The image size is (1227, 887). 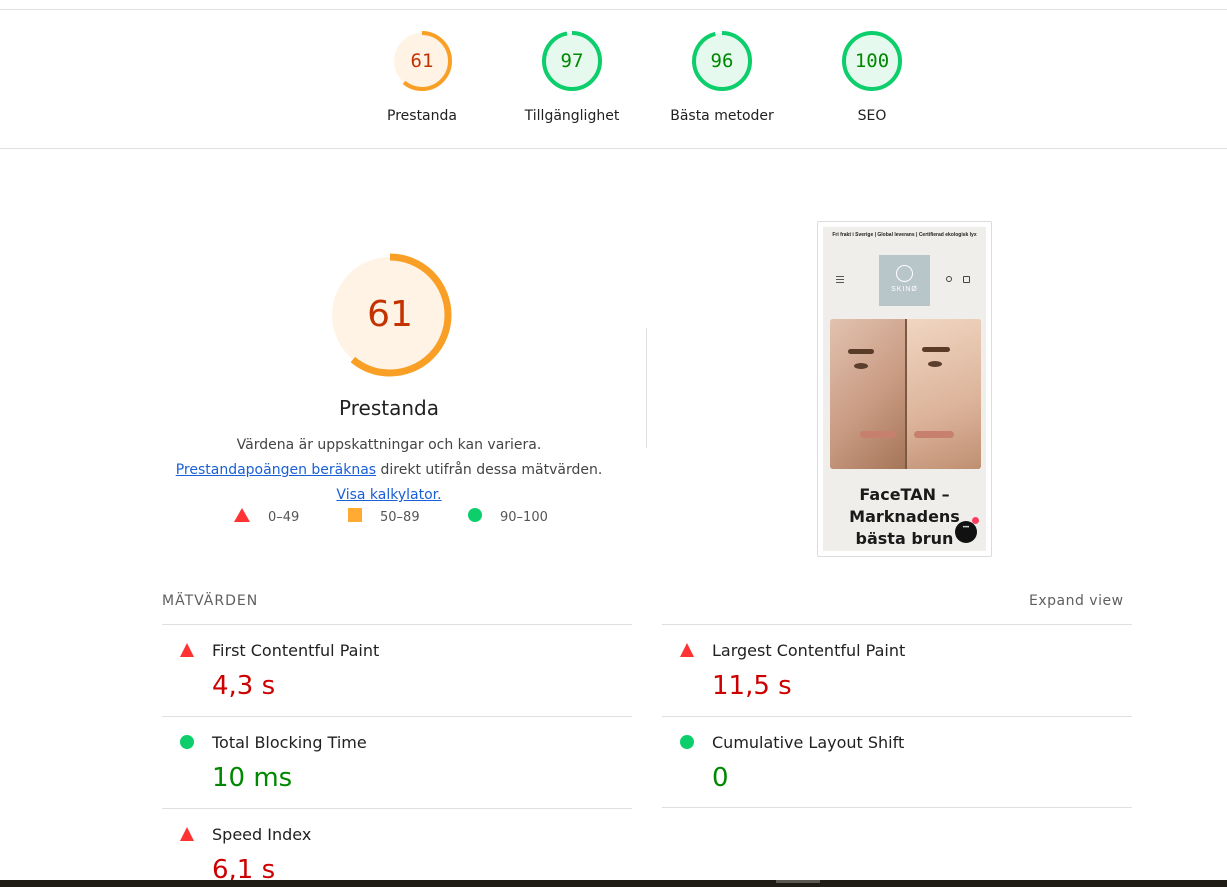 I want to click on logo-circle-icon, so click(x=904, y=273).